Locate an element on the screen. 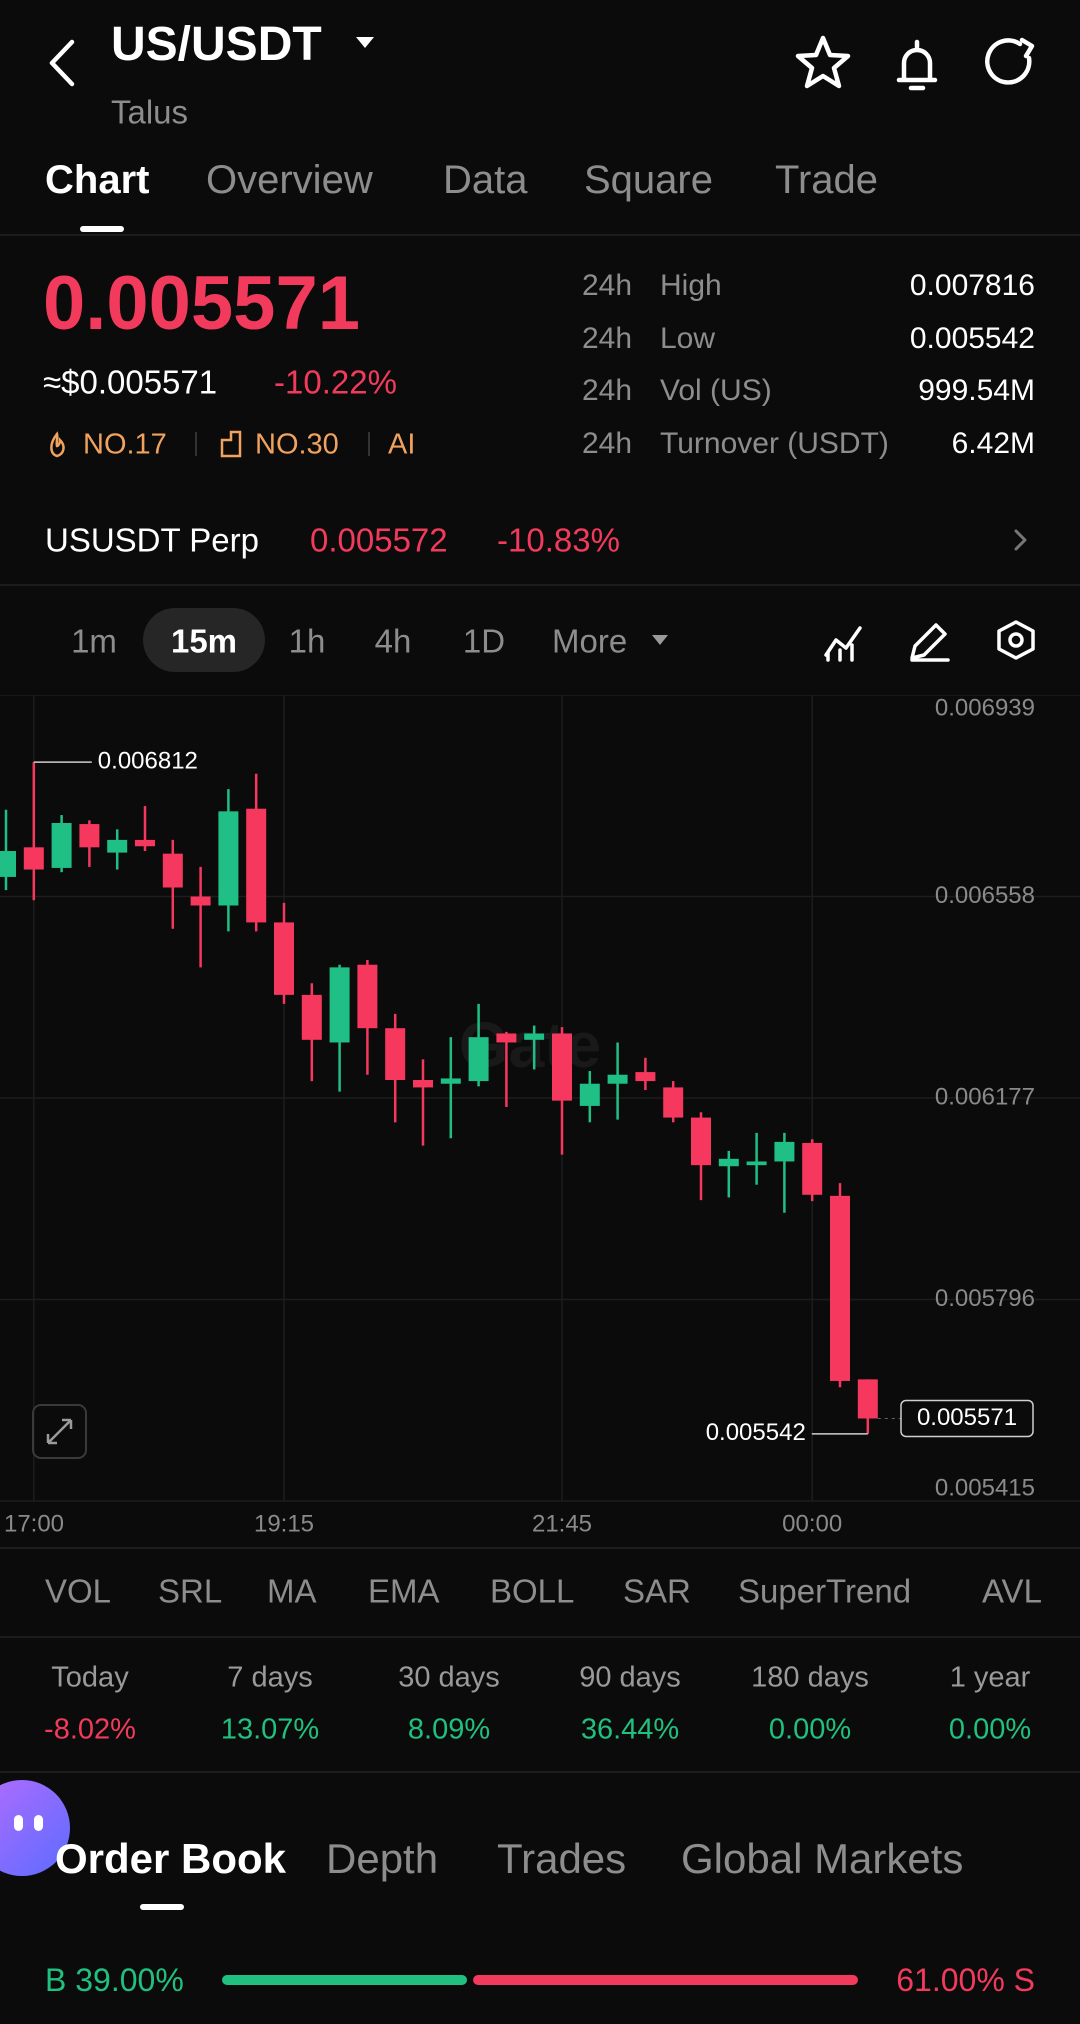 This screenshot has height=2024, width=1080. stat-label: Turnover (USDT) is located at coordinates (774, 443).